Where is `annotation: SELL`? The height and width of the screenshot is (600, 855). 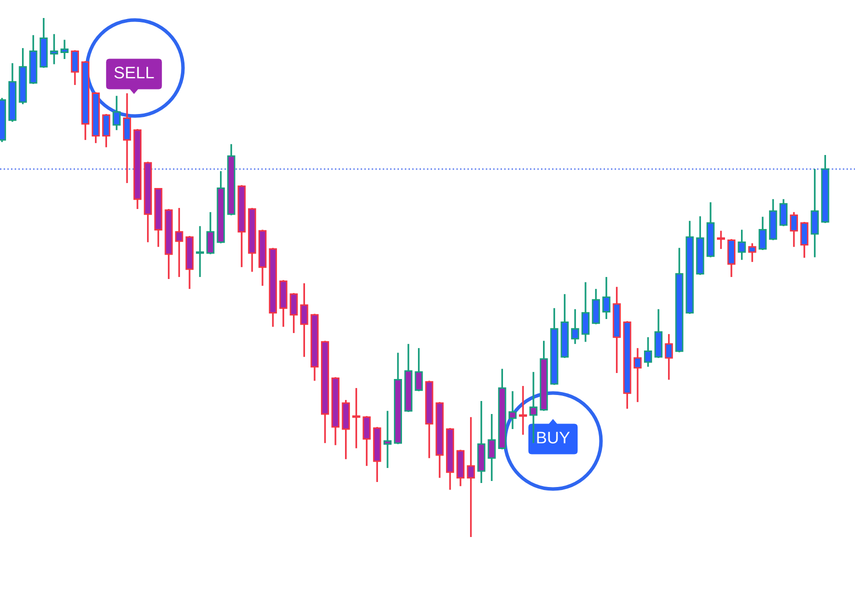
annotation: SELL is located at coordinates (134, 72).